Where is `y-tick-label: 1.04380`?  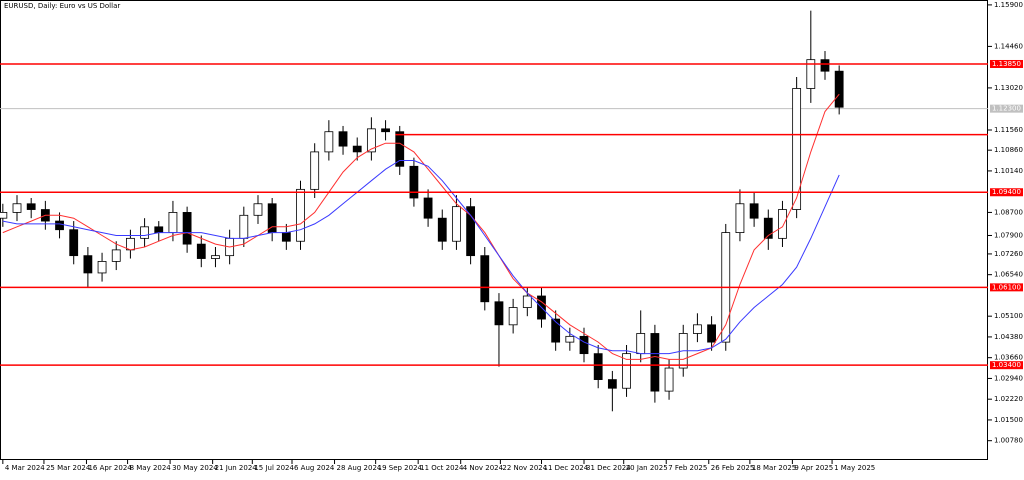
y-tick-label: 1.04380 is located at coordinates (1008, 337).